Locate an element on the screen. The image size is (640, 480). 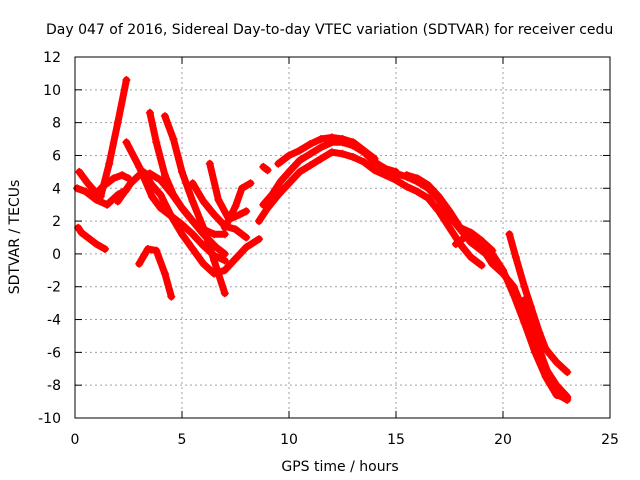
series-arc-k is located at coordinates (219, 210).